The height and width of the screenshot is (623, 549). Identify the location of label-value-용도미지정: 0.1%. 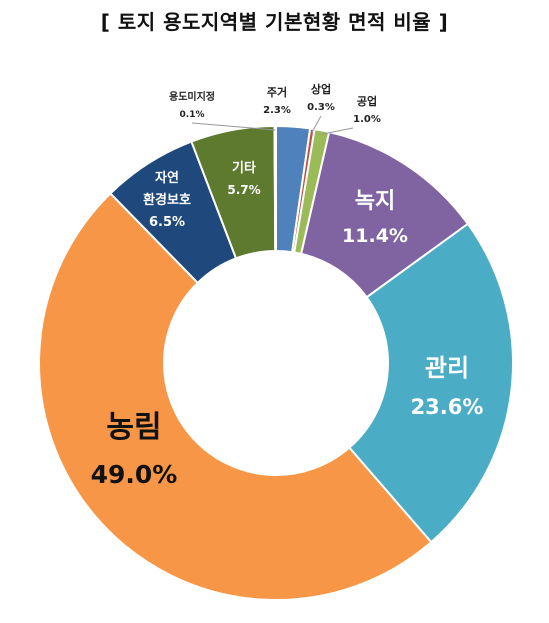
(192, 115).